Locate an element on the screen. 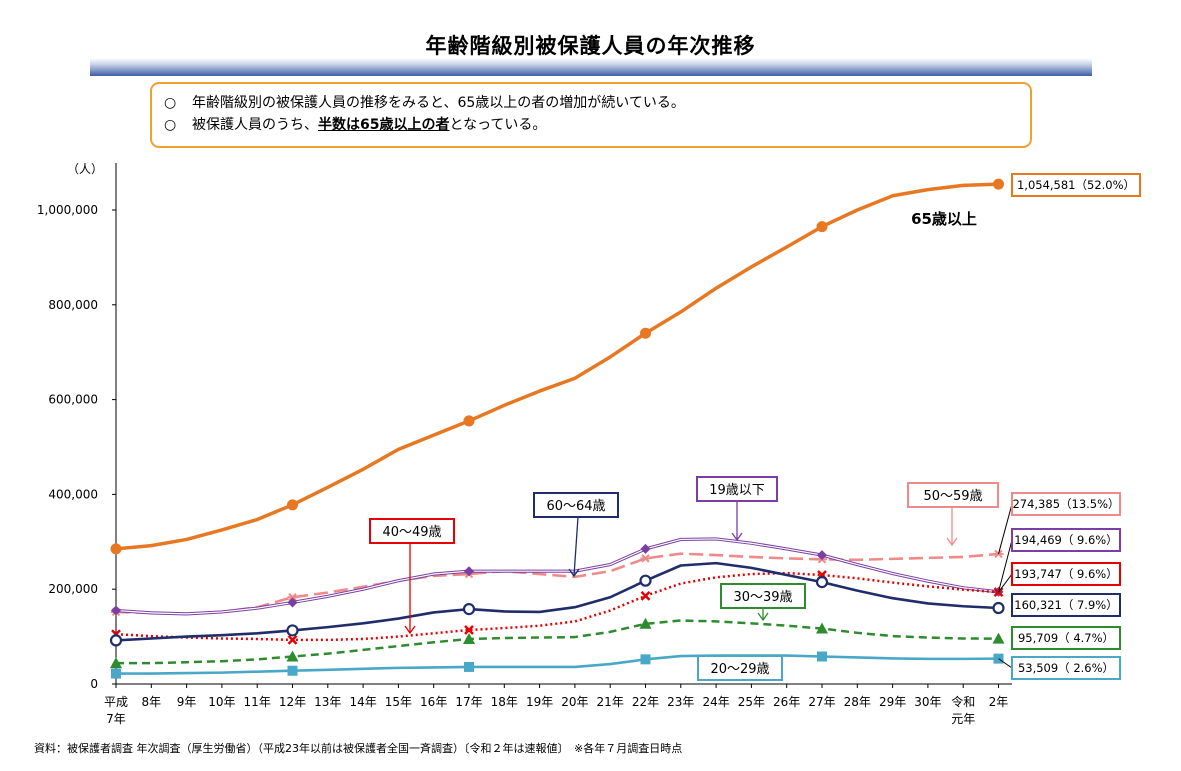 Image resolution: width=1181 pixels, height=771 pixels. x-tick-label: 令和 is located at coordinates (963, 701).